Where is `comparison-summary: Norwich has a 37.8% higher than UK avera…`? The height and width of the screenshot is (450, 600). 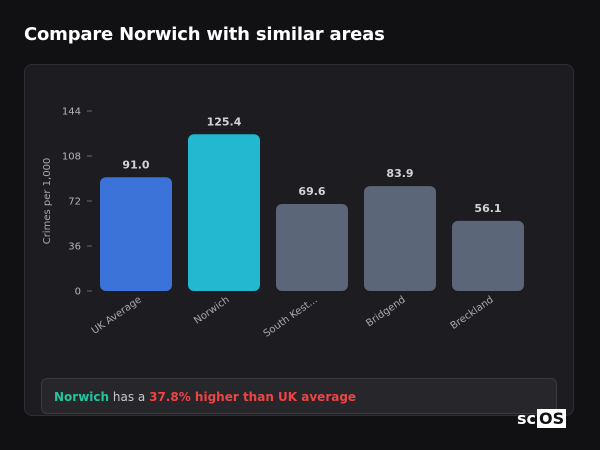
comparison-summary: Norwich has a 37.8% higher than UK avera… is located at coordinates (299, 396).